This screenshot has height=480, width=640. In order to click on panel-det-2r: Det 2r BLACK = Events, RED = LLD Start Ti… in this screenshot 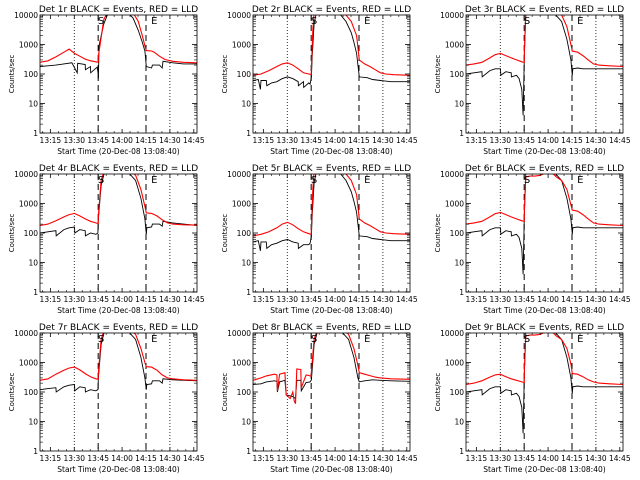, I will do `click(319, 80)`.